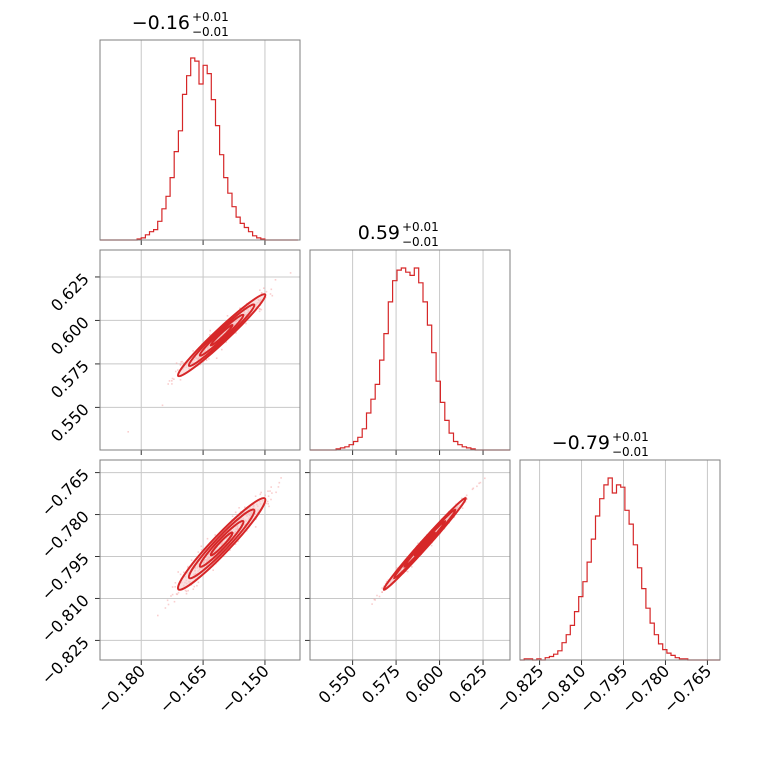 This screenshot has width=760, height=760. Describe the element at coordinates (121, 688) in the screenshot. I see `x-tick-label: −0.180` at that location.